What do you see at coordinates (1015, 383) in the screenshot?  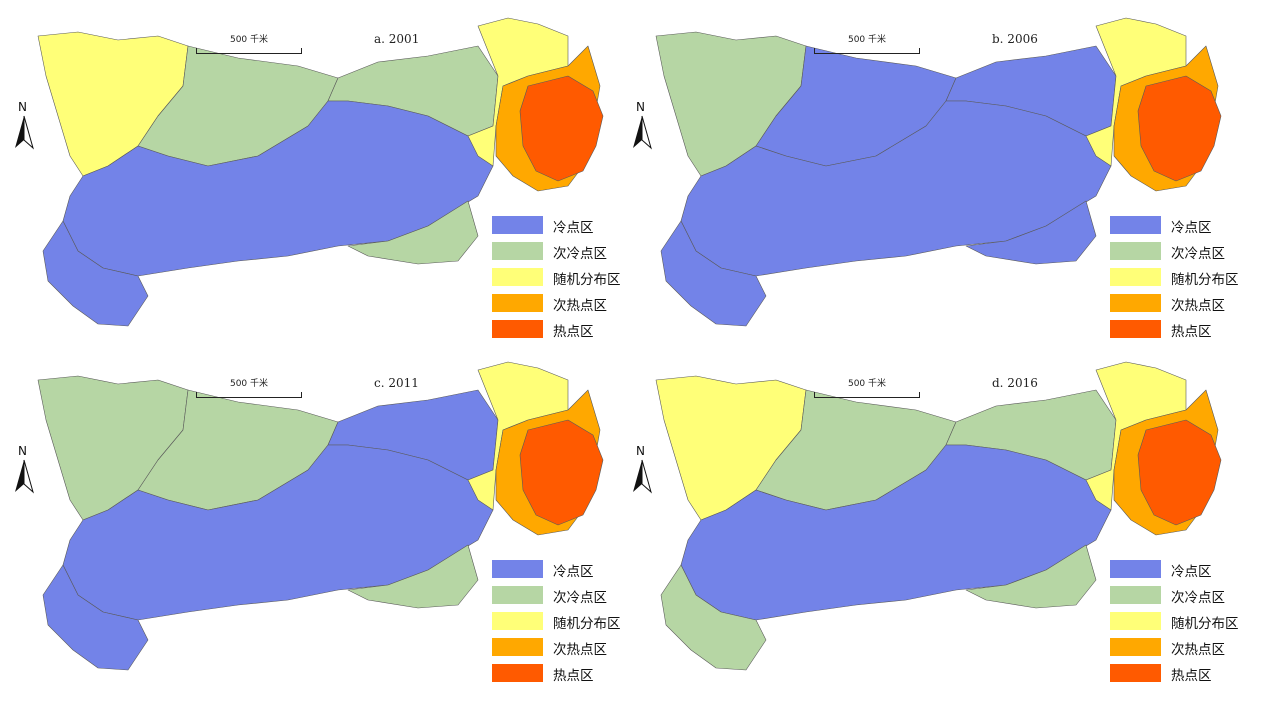 I see `panel-label: d. 2016` at bounding box center [1015, 383].